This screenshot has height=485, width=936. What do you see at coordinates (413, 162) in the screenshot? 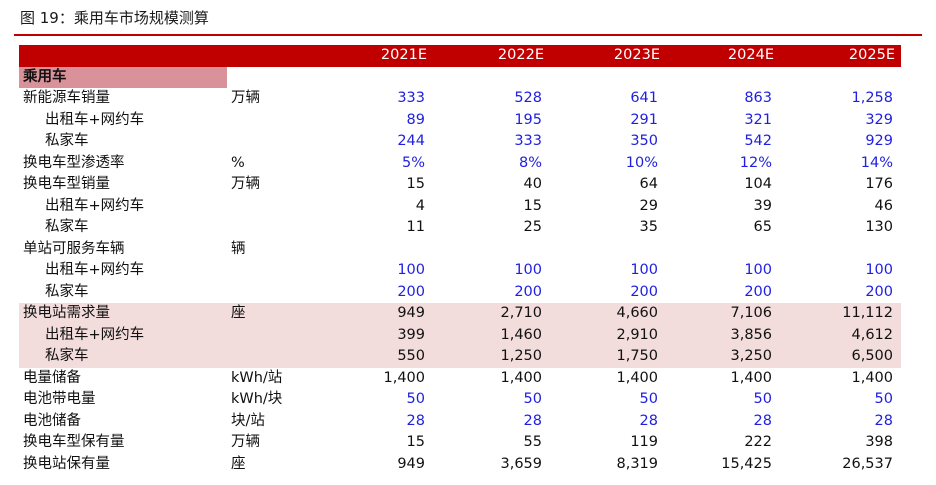
I see `value-cell: 5%` at bounding box center [413, 162].